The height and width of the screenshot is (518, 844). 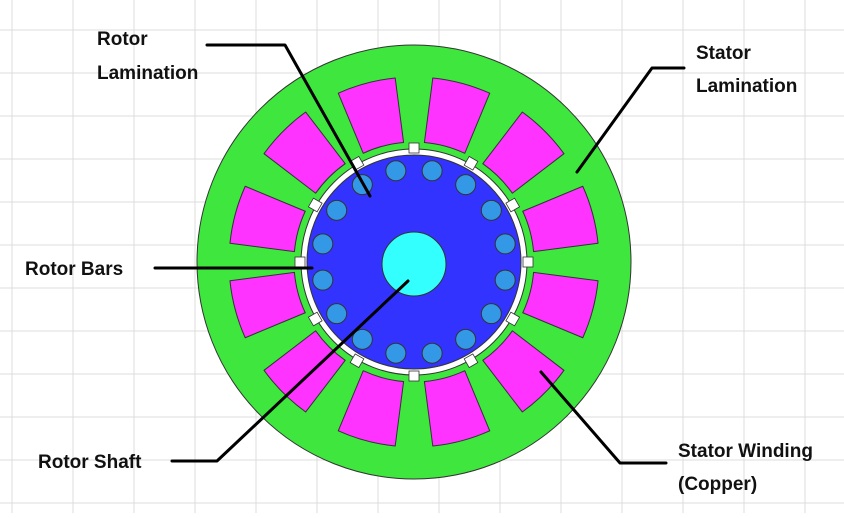 I want to click on leader-rotor-lamination, so click(x=288, y=120).